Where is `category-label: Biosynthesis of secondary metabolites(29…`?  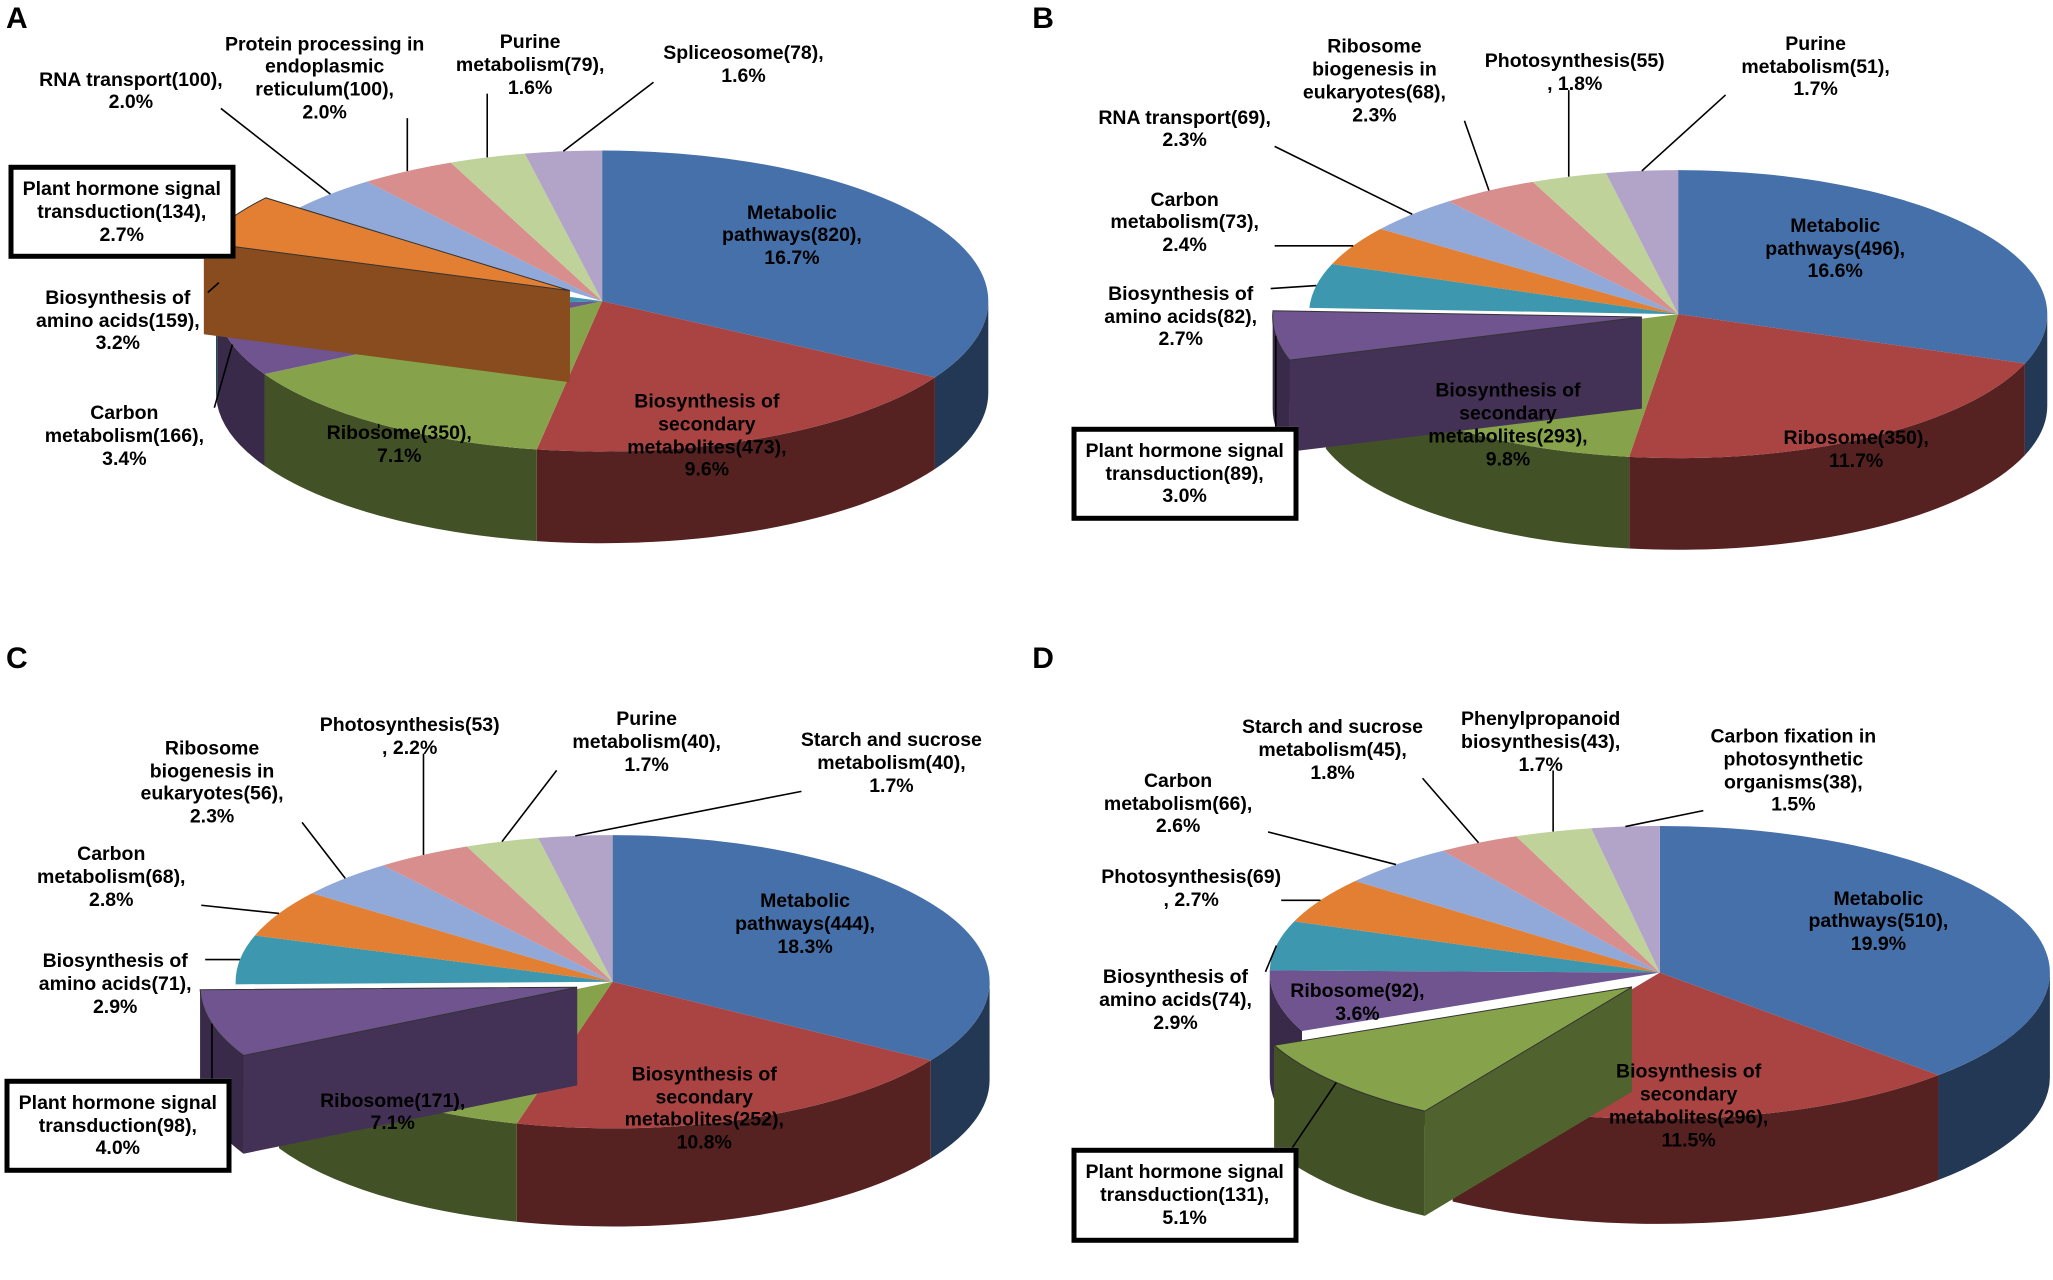
category-label: Biosynthesis of secondary metabolites(29… is located at coordinates (1688, 1094).